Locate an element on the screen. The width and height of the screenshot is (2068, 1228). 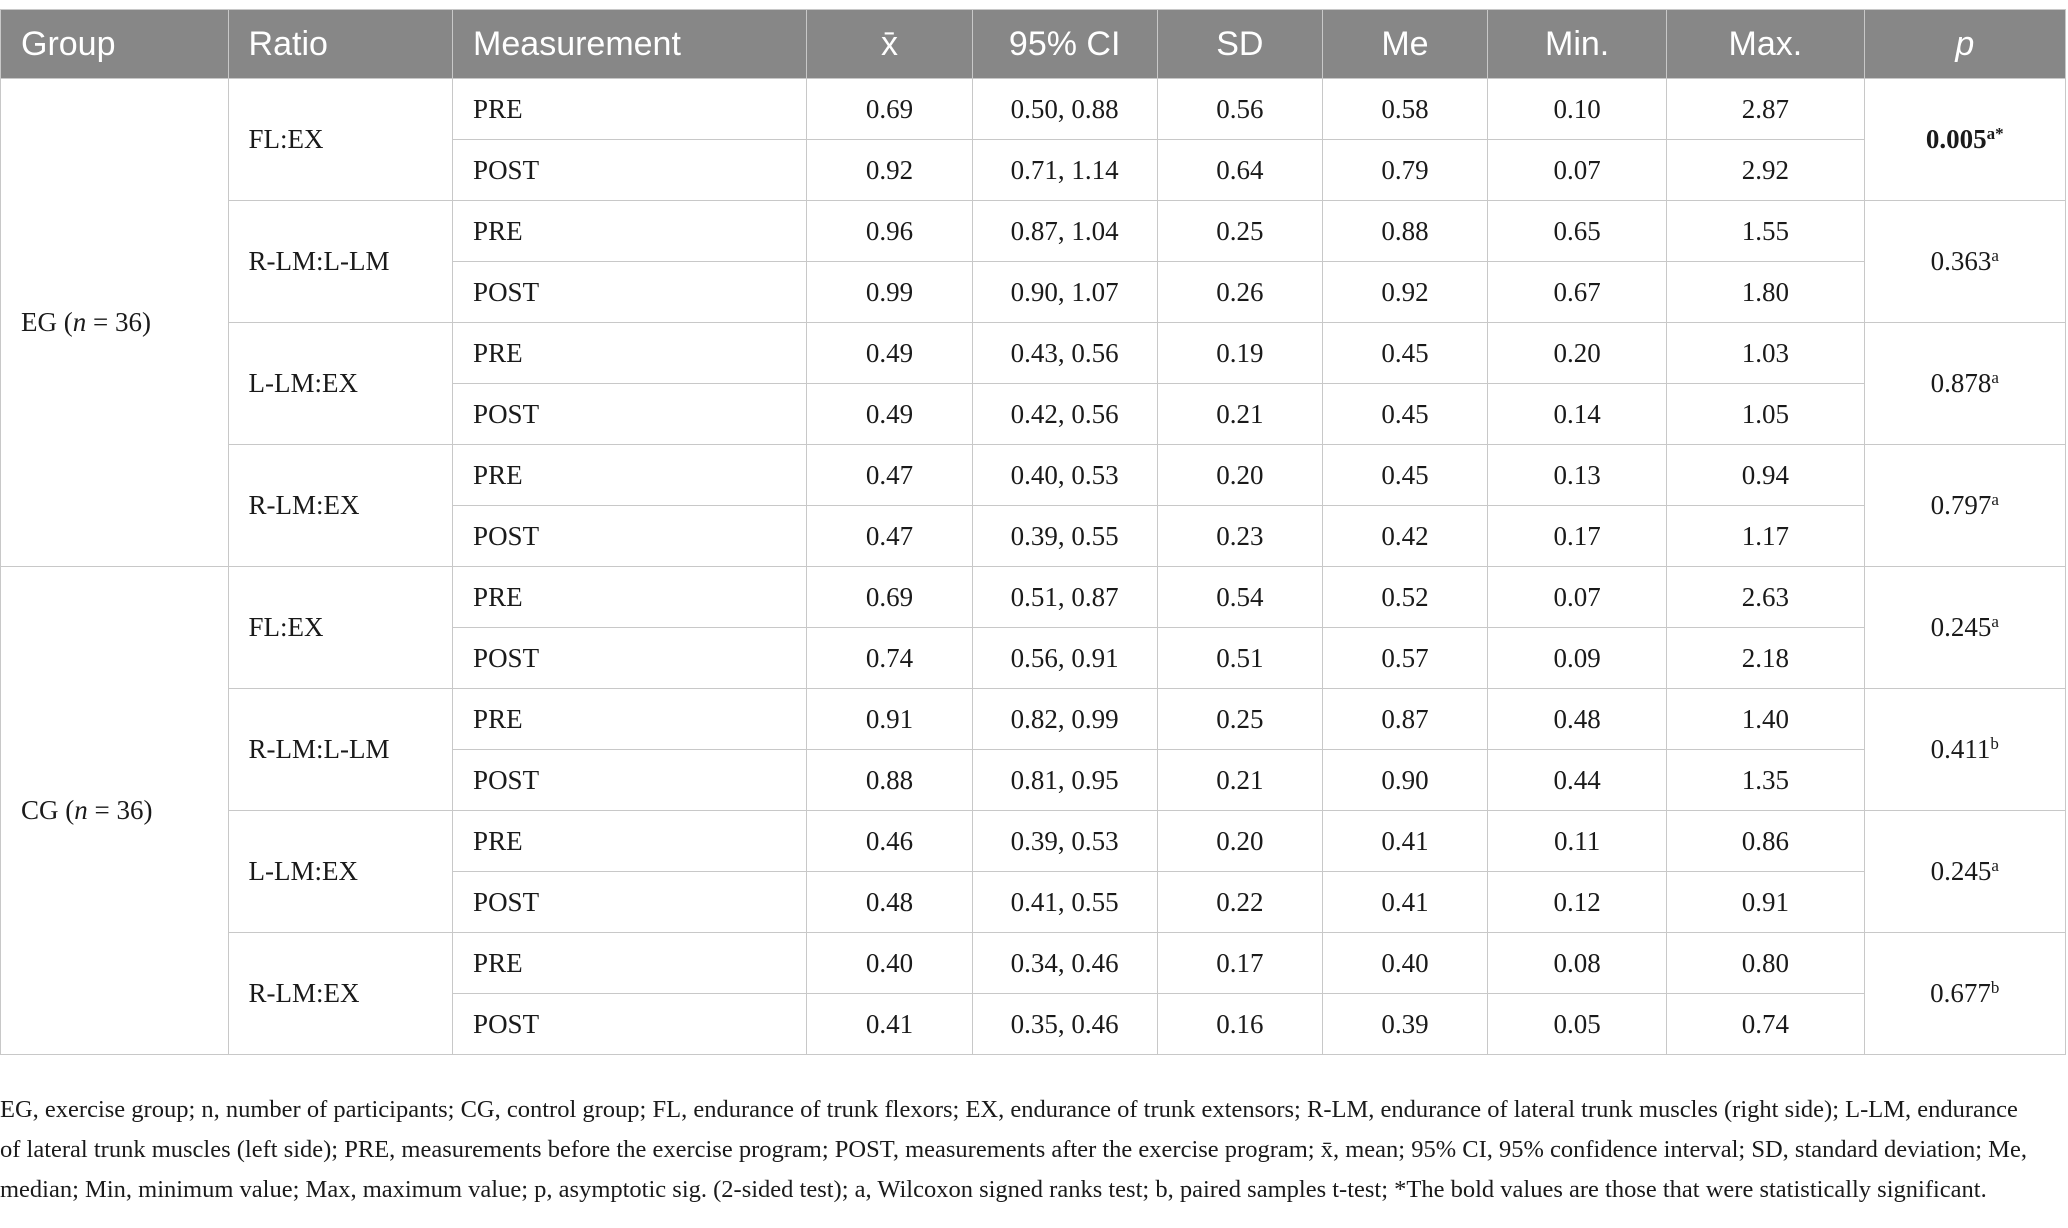
header-measurement: Measurement is located at coordinates (630, 44).